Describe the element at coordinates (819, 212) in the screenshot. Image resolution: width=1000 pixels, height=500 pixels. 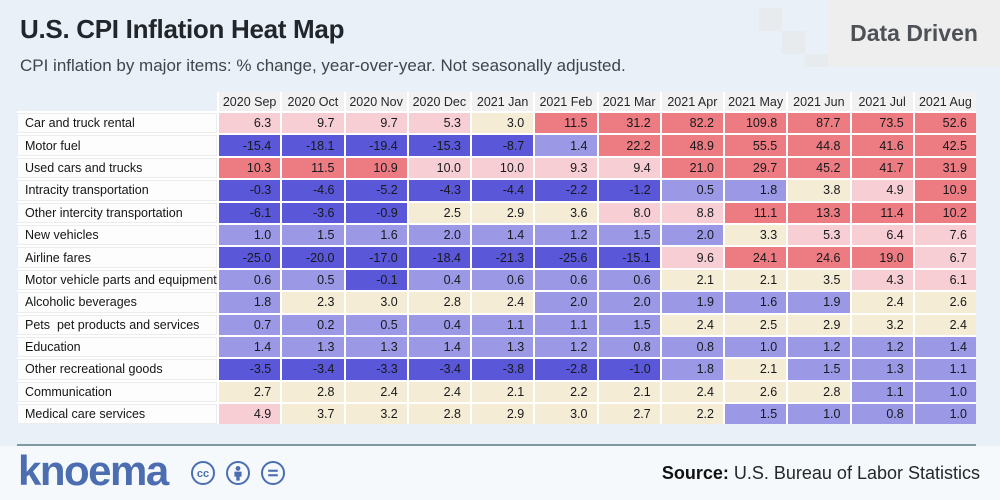
I see `heatmap-cell: 13.3` at that location.